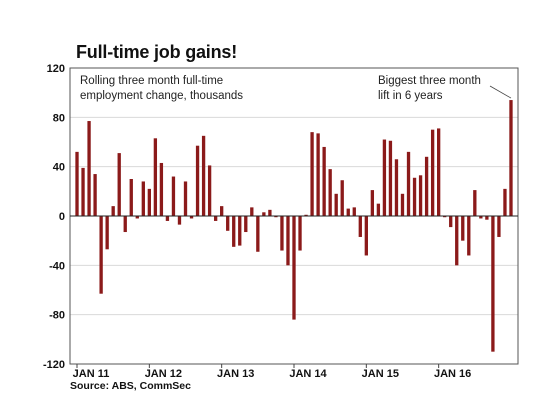 This screenshot has width=550, height=410. I want to click on x-tick-label: JAN 11, so click(91, 374).